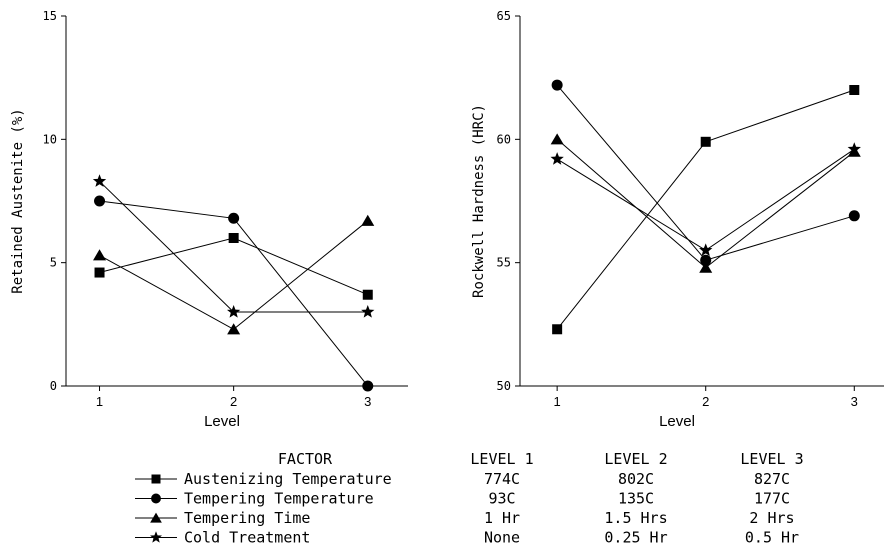 The width and height of the screenshot is (890, 546). Describe the element at coordinates (247, 518) in the screenshot. I see `legend-factor-label: Tempering Time` at that location.